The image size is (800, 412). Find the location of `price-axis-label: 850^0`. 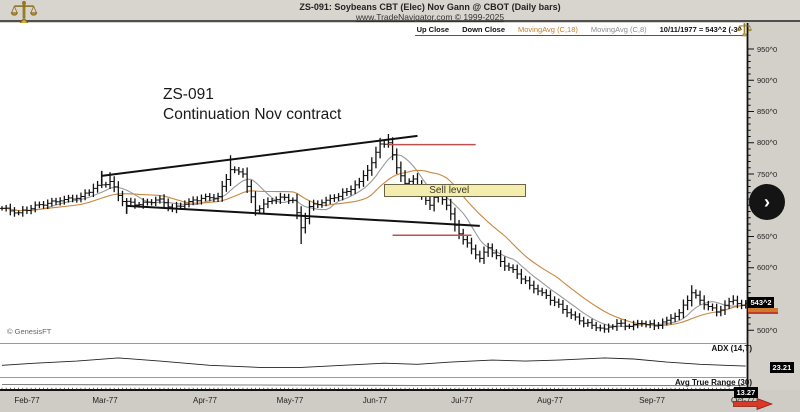

price-axis-label: 850^0 is located at coordinates (767, 111).